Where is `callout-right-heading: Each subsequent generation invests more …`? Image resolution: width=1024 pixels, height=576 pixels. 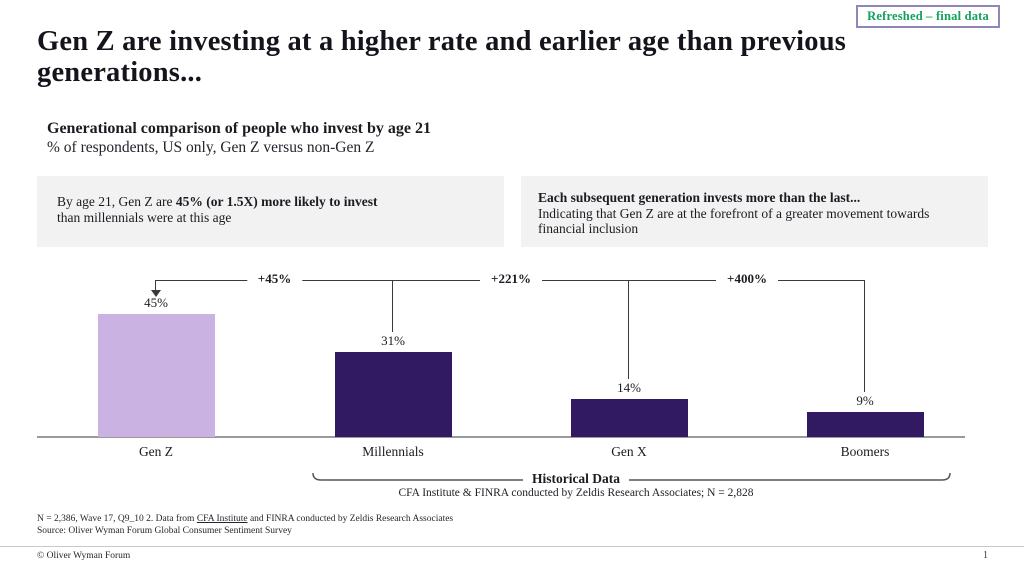
callout-right-heading: Each subsequent generation invests more … is located at coordinates (699, 197).